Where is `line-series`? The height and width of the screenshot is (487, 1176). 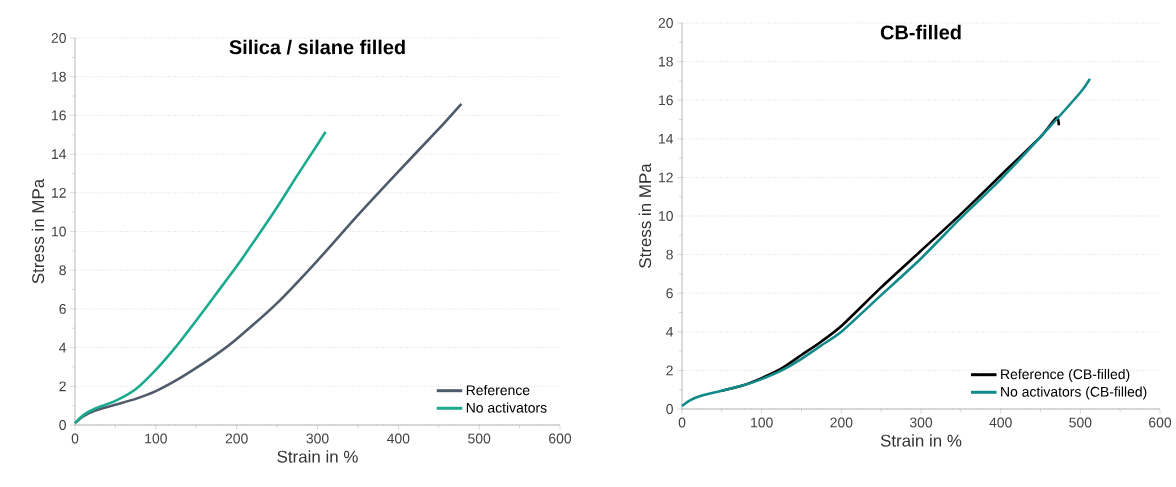
line-series is located at coordinates (200, 277).